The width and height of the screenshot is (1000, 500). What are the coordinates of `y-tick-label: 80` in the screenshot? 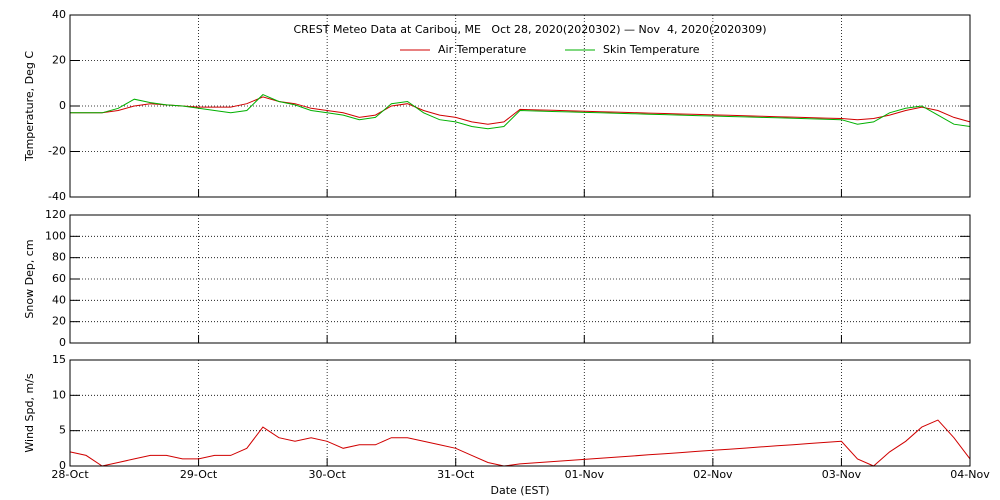 It's located at (59, 257).